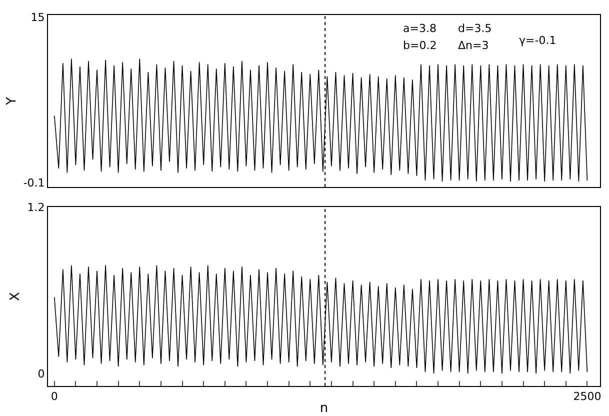  Describe the element at coordinates (475, 28) in the screenshot. I see `annotation: d=3.5` at that location.